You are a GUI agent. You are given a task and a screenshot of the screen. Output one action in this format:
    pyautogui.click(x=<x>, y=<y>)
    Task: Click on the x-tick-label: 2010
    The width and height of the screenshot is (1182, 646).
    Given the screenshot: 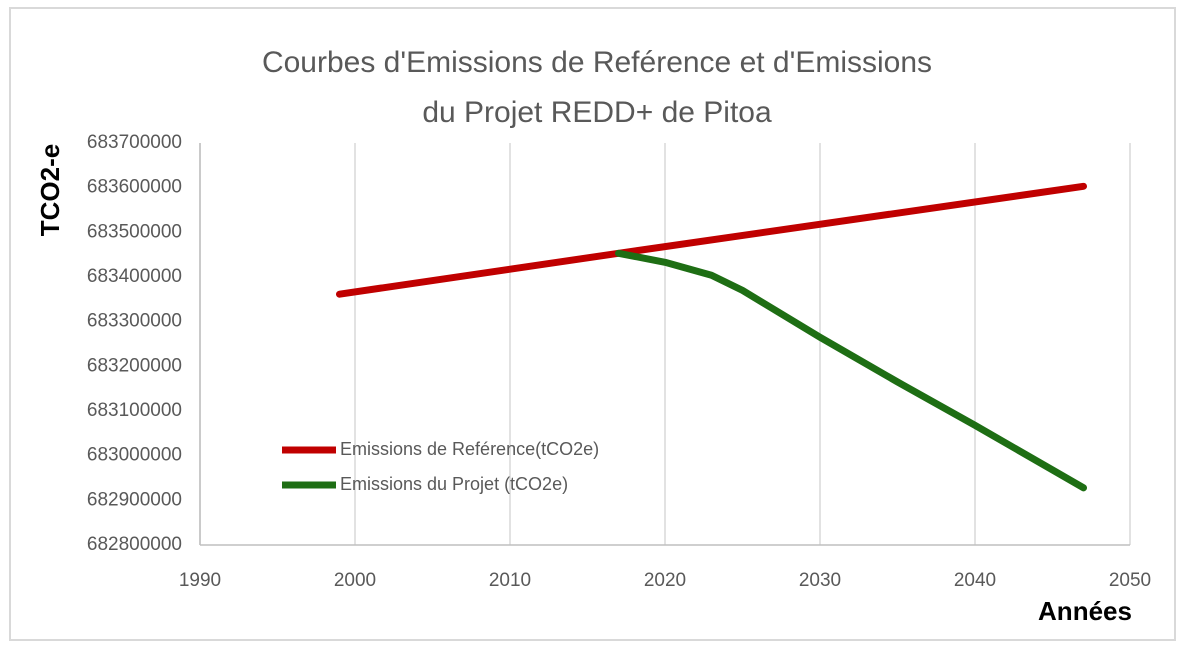 What is the action you would take?
    pyautogui.click(x=510, y=580)
    